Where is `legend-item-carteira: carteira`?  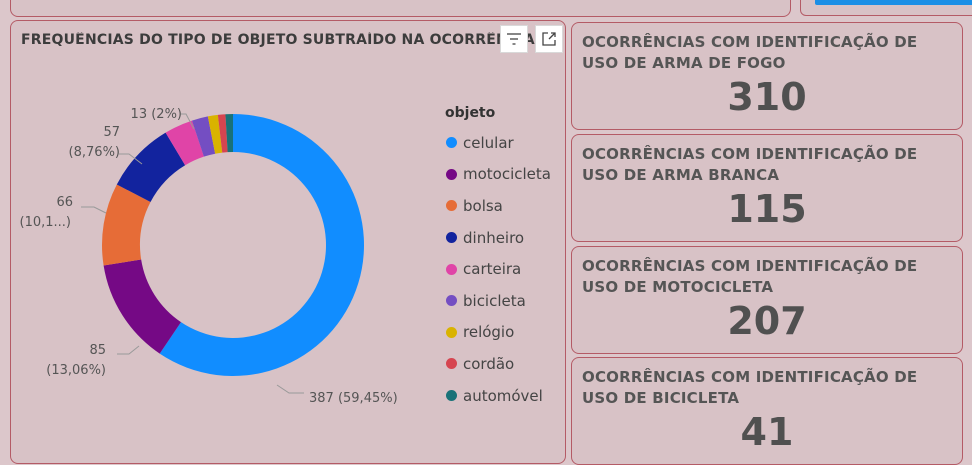 legend-item-carteira: carteira is located at coordinates (498, 269).